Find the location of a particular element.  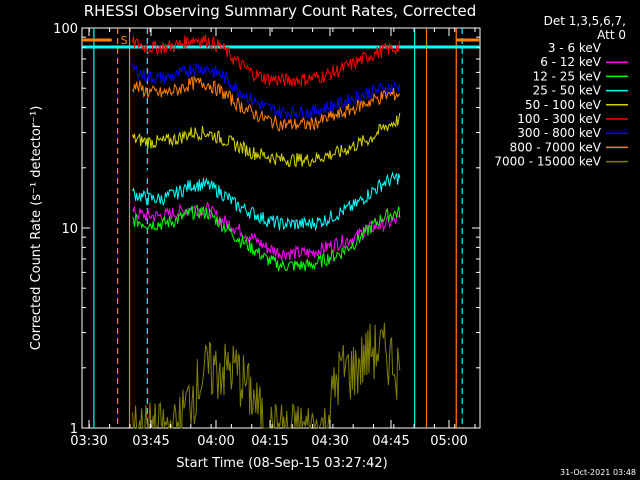

x-tick-label: 04:15 is located at coordinates (269, 441).